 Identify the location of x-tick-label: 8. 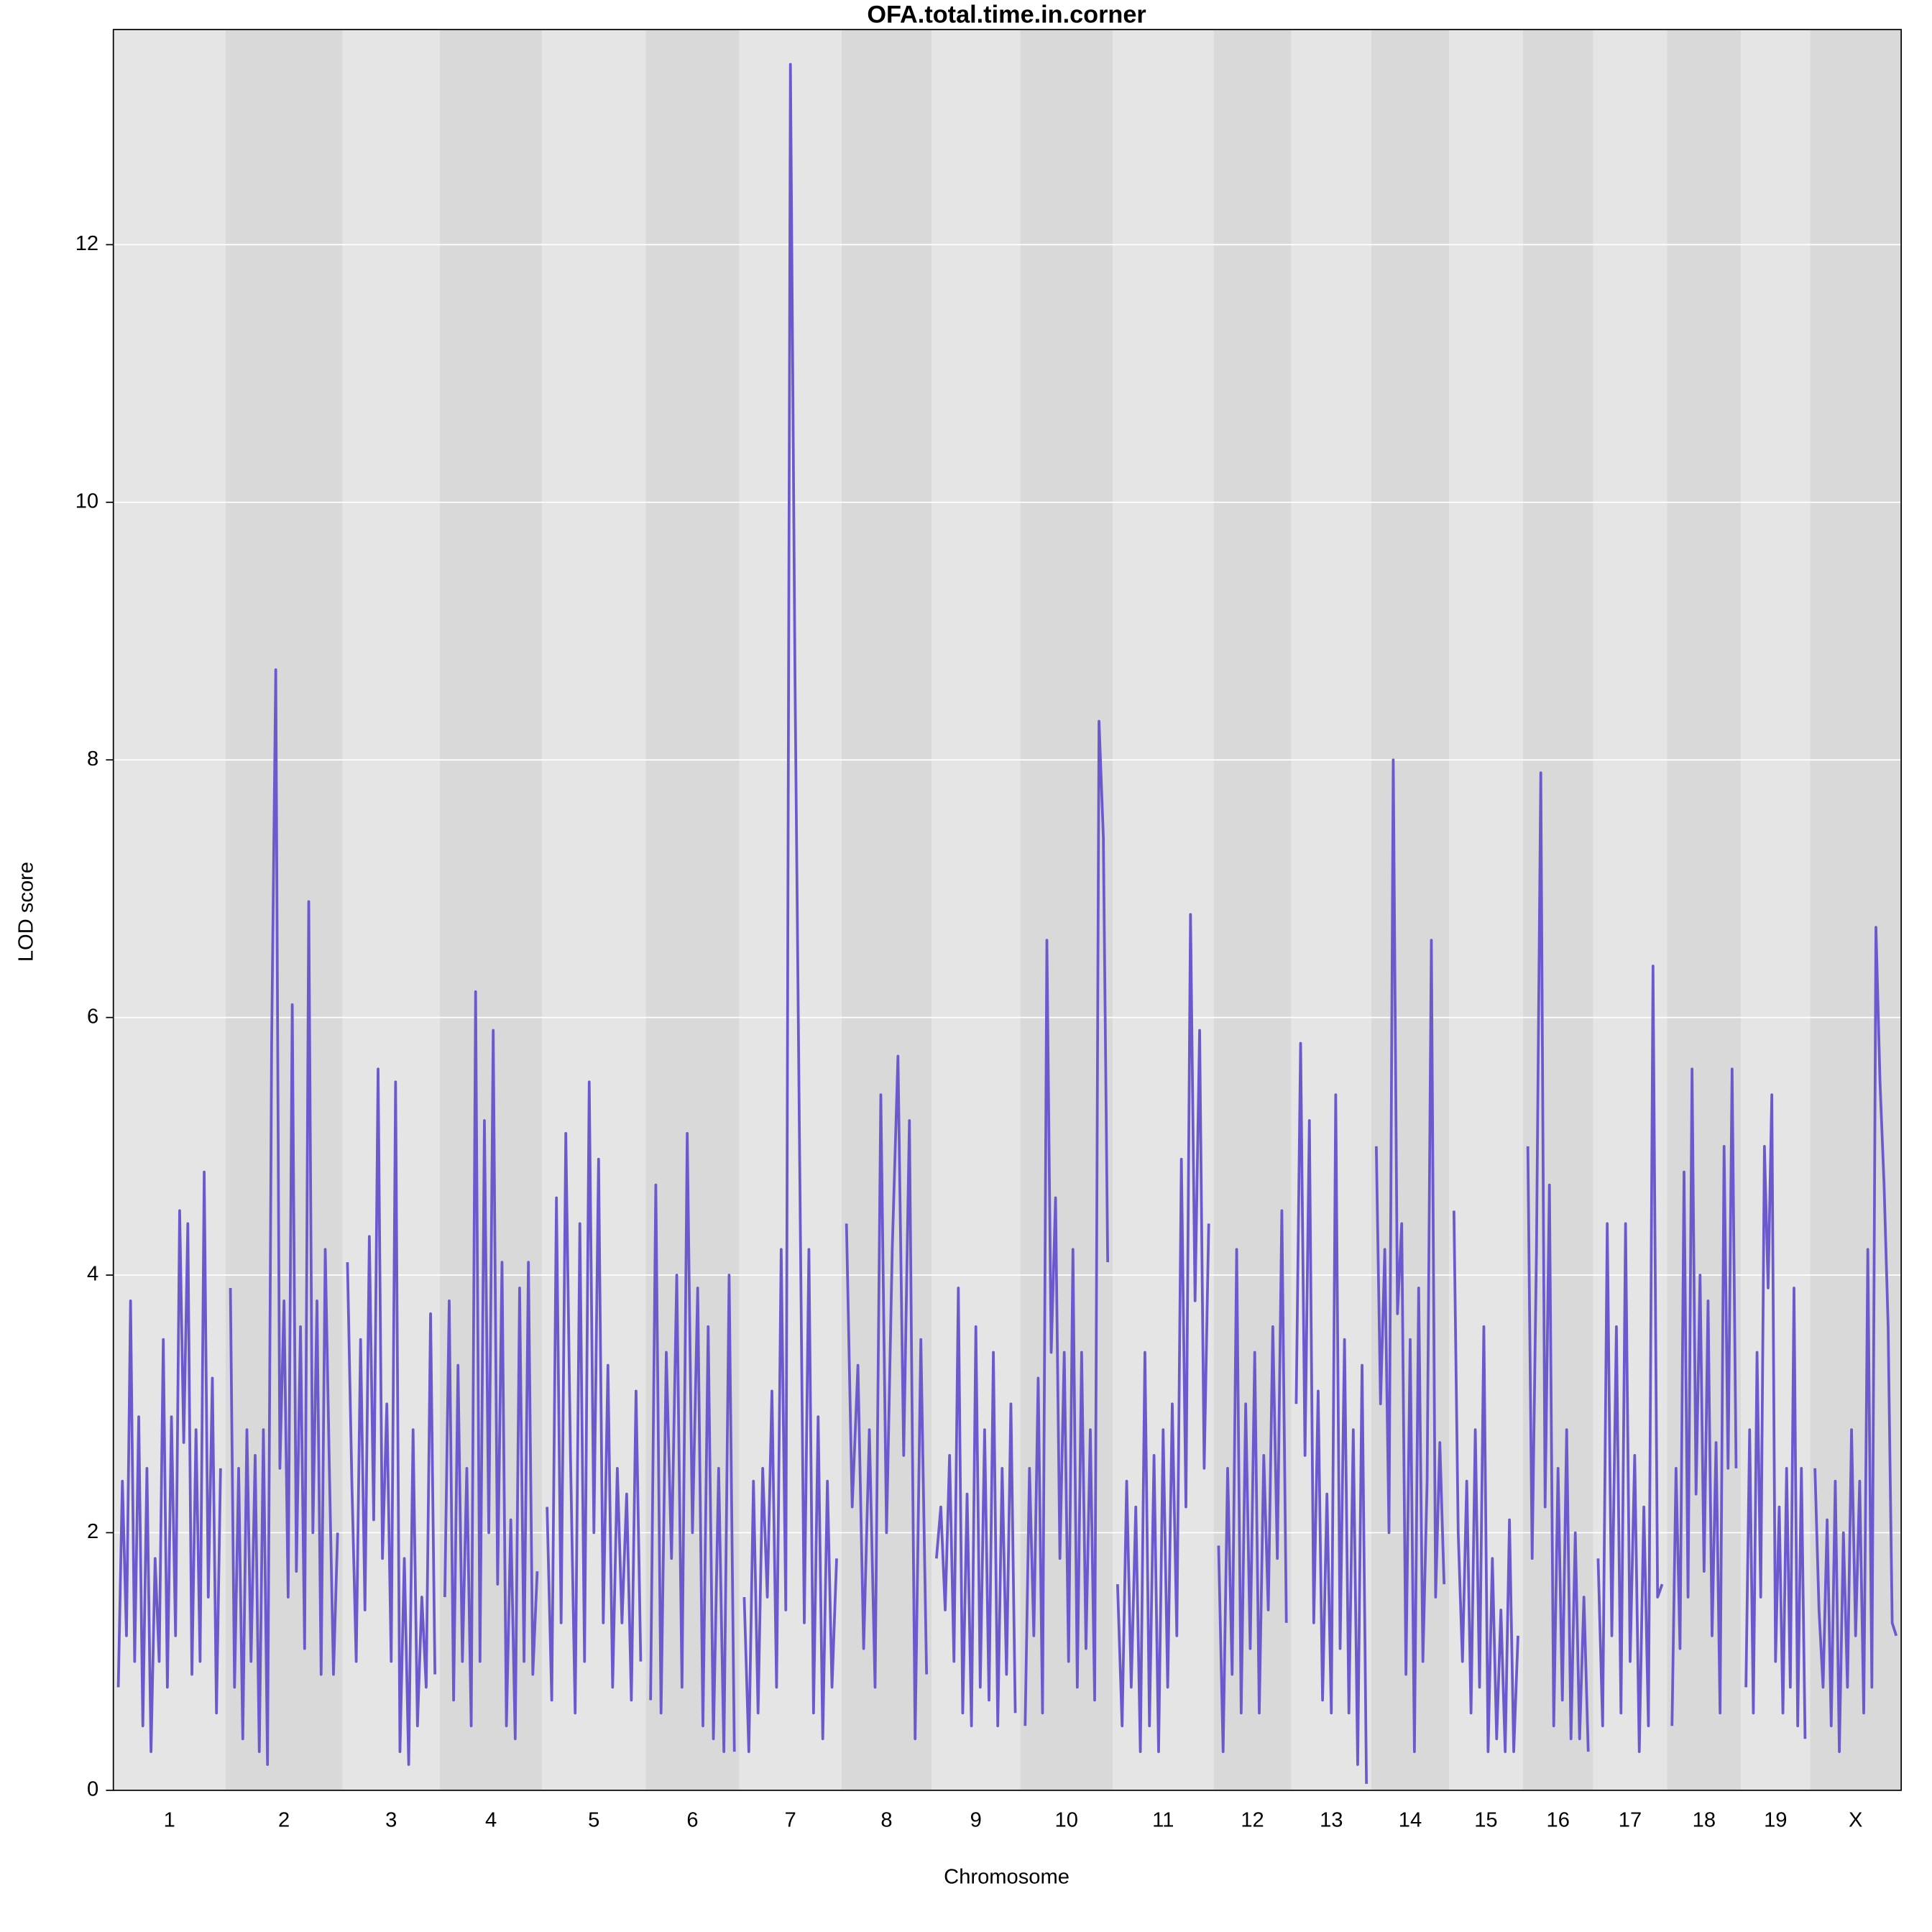
(886, 1819).